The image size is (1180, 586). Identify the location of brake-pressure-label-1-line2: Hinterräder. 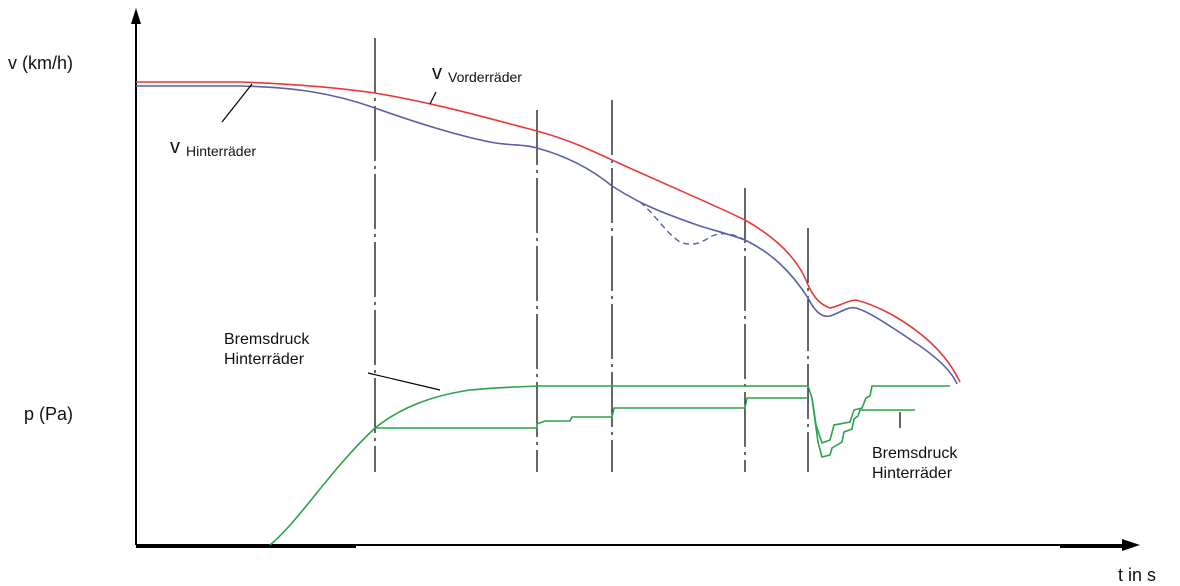
(264, 359).